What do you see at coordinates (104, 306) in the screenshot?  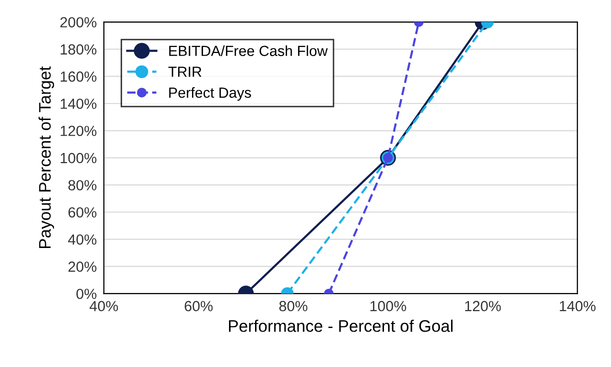 I see `x-tick-label: 40%` at bounding box center [104, 306].